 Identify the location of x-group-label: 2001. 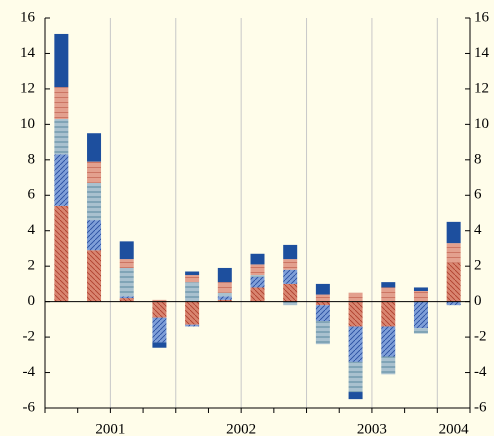
(110, 428).